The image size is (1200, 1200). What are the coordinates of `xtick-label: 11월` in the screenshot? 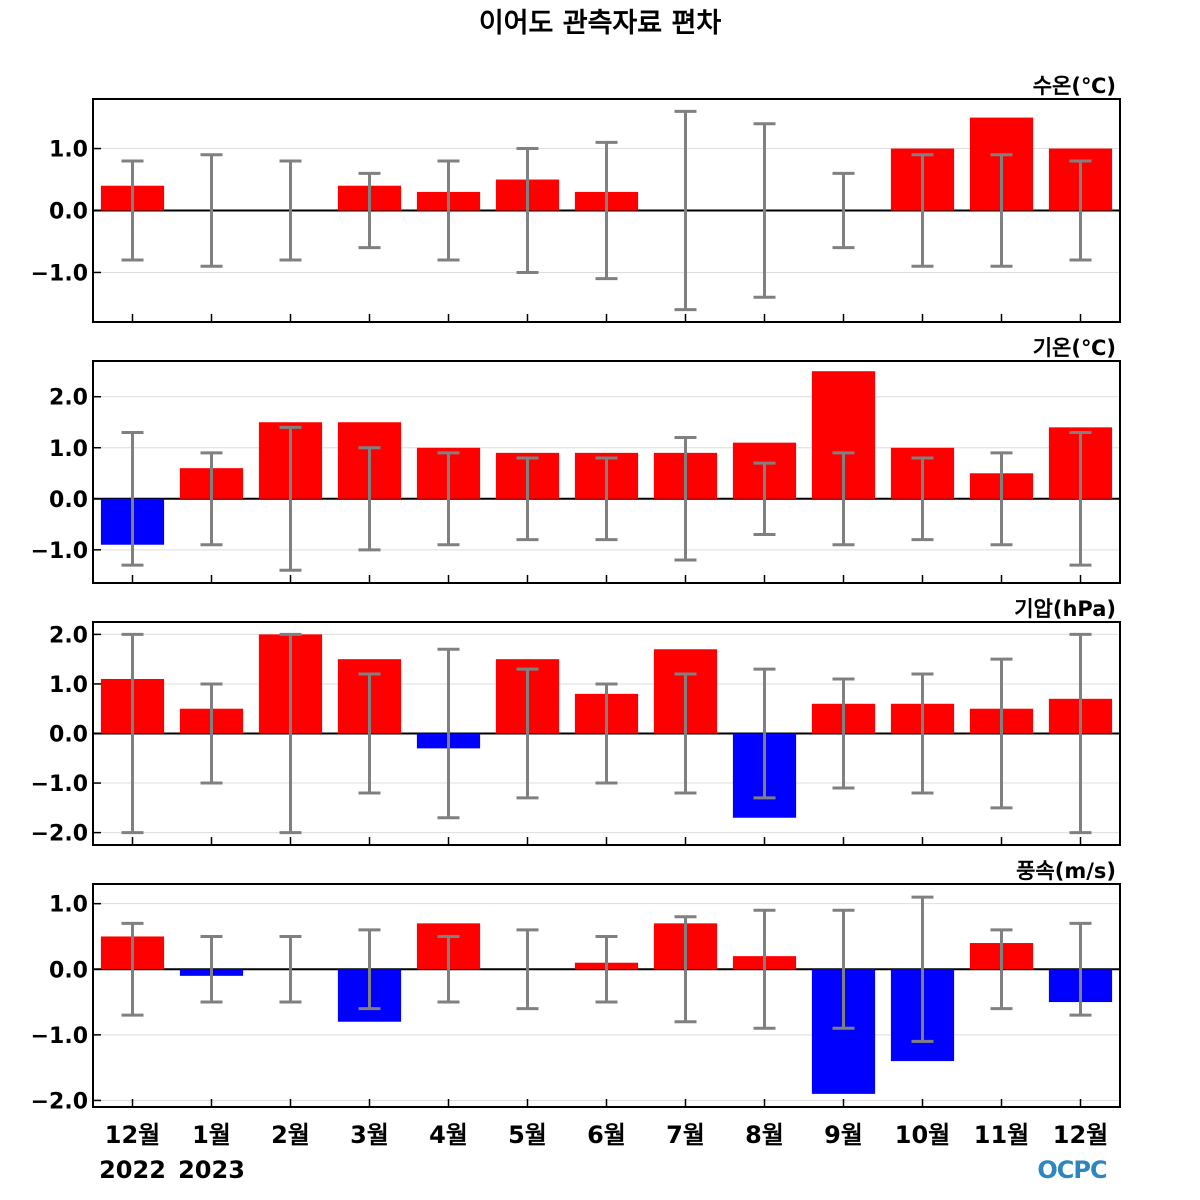 It's located at (1001, 1135).